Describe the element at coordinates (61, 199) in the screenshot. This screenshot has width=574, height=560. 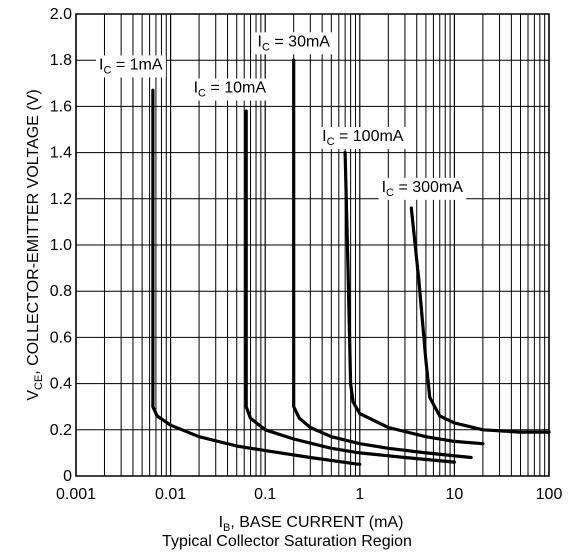
I see `y-tick-label: 1.2` at that location.